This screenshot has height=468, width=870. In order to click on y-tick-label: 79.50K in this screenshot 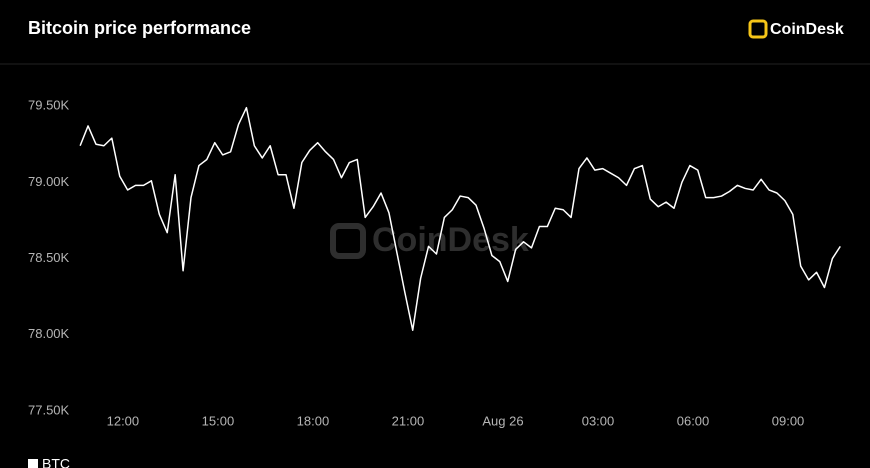, I will do `click(49, 105)`.